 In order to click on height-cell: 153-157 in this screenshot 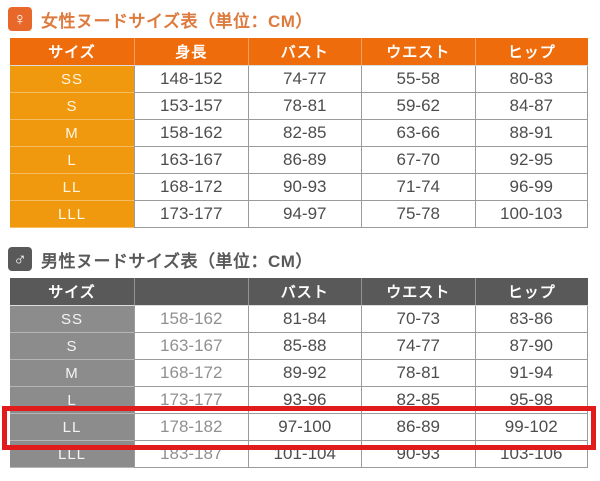, I will do `click(191, 106)`.